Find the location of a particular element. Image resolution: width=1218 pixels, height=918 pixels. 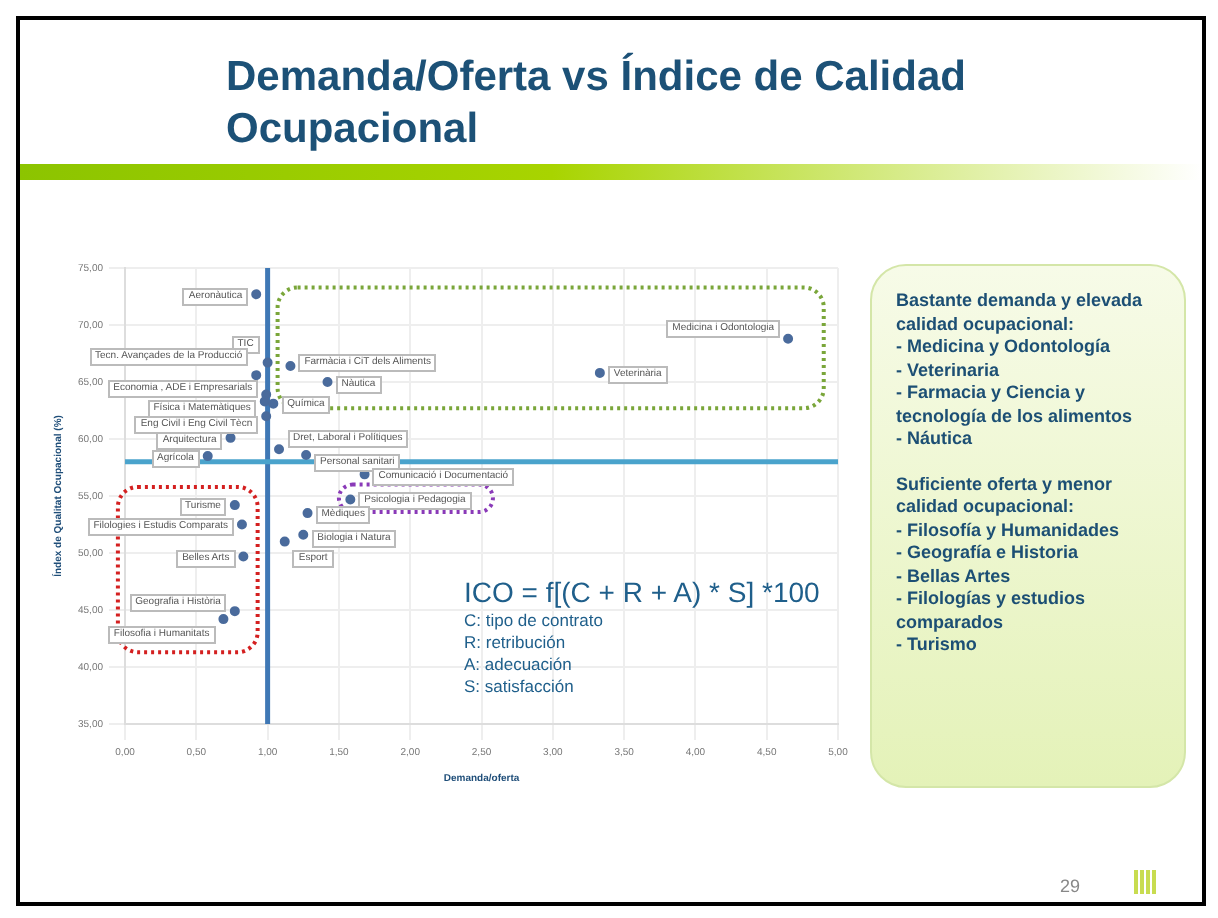

annotation: C: tipo de contrato is located at coordinates (534, 621).